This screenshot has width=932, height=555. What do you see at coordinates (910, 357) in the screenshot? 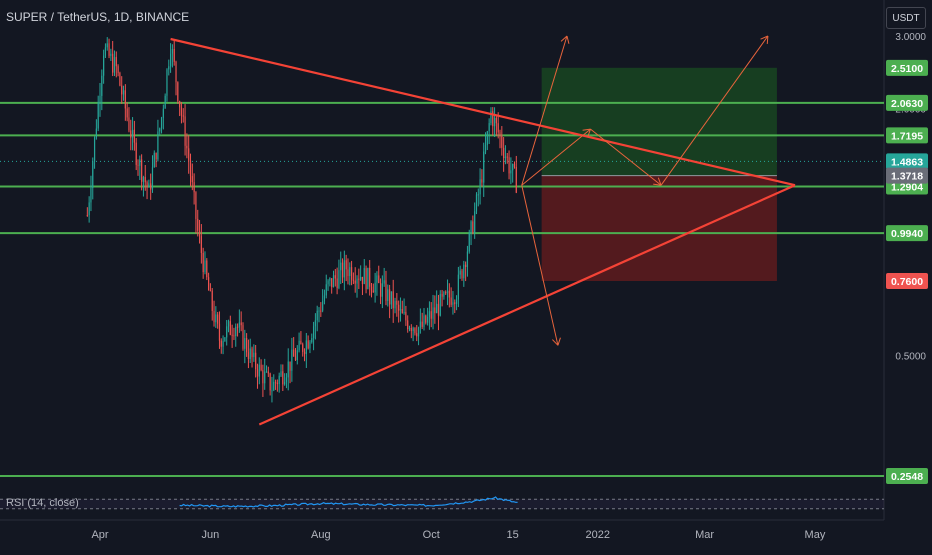
I see `y-axis-tick-label: 0.5000` at bounding box center [910, 357].